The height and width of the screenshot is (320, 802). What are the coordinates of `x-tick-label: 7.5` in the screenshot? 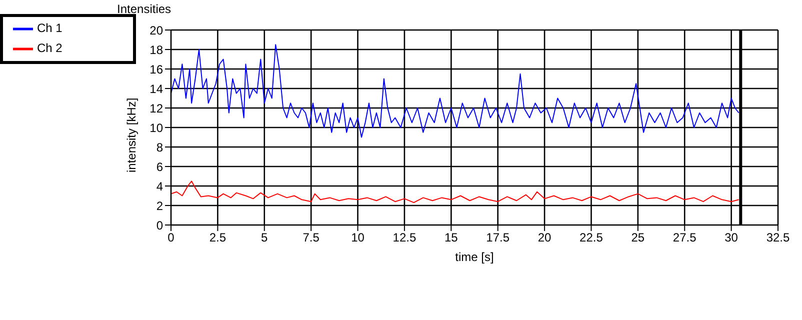 It's located at (311, 237).